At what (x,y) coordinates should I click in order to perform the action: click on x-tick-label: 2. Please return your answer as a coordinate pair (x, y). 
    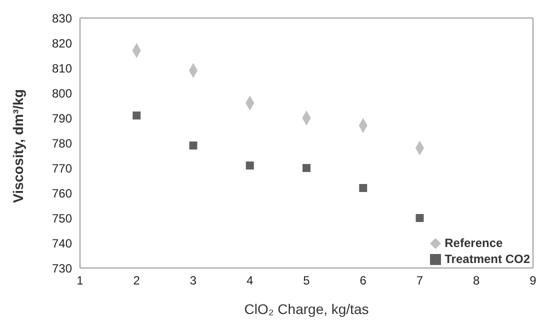
    Looking at the image, I should click on (136, 281).